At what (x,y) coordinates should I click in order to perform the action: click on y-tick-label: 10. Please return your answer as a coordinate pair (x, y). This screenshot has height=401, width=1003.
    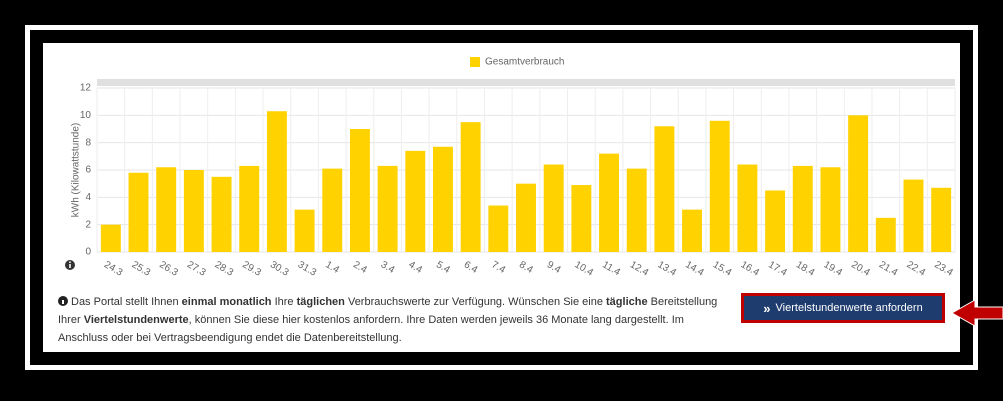
    Looking at the image, I should click on (86, 115).